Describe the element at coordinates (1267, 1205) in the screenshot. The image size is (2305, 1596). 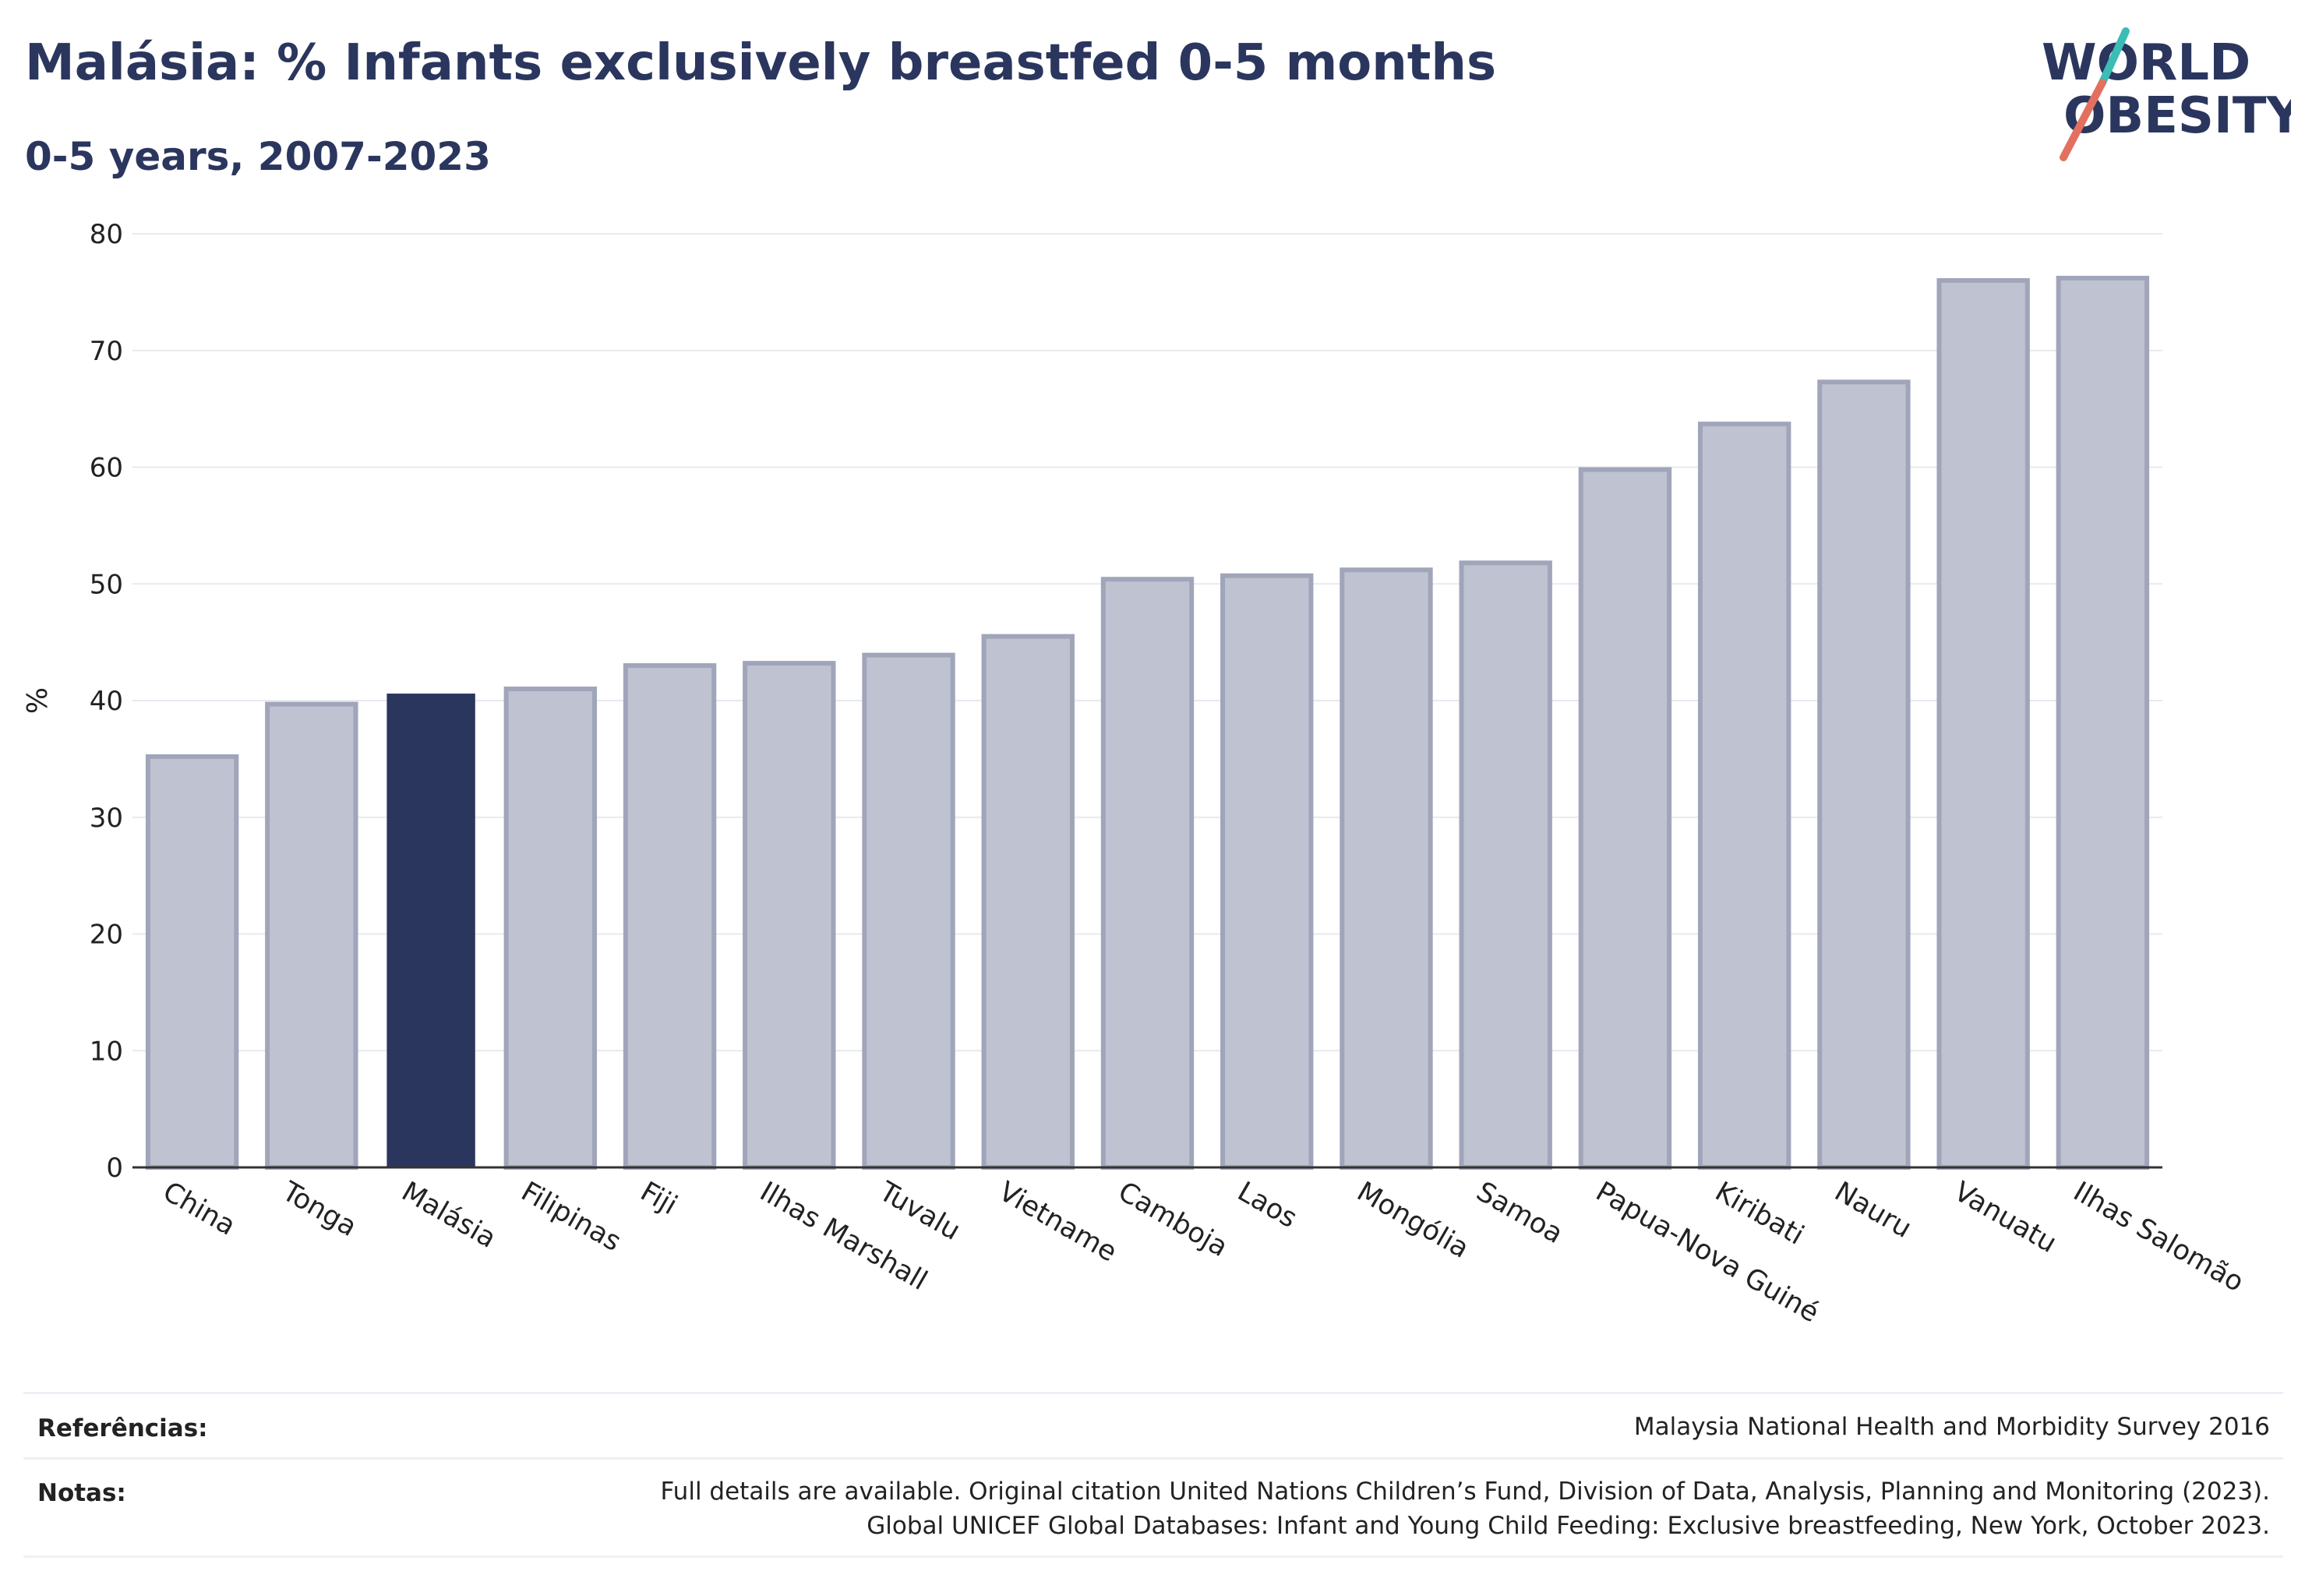
I see `x-tick-label: Laos` at that location.